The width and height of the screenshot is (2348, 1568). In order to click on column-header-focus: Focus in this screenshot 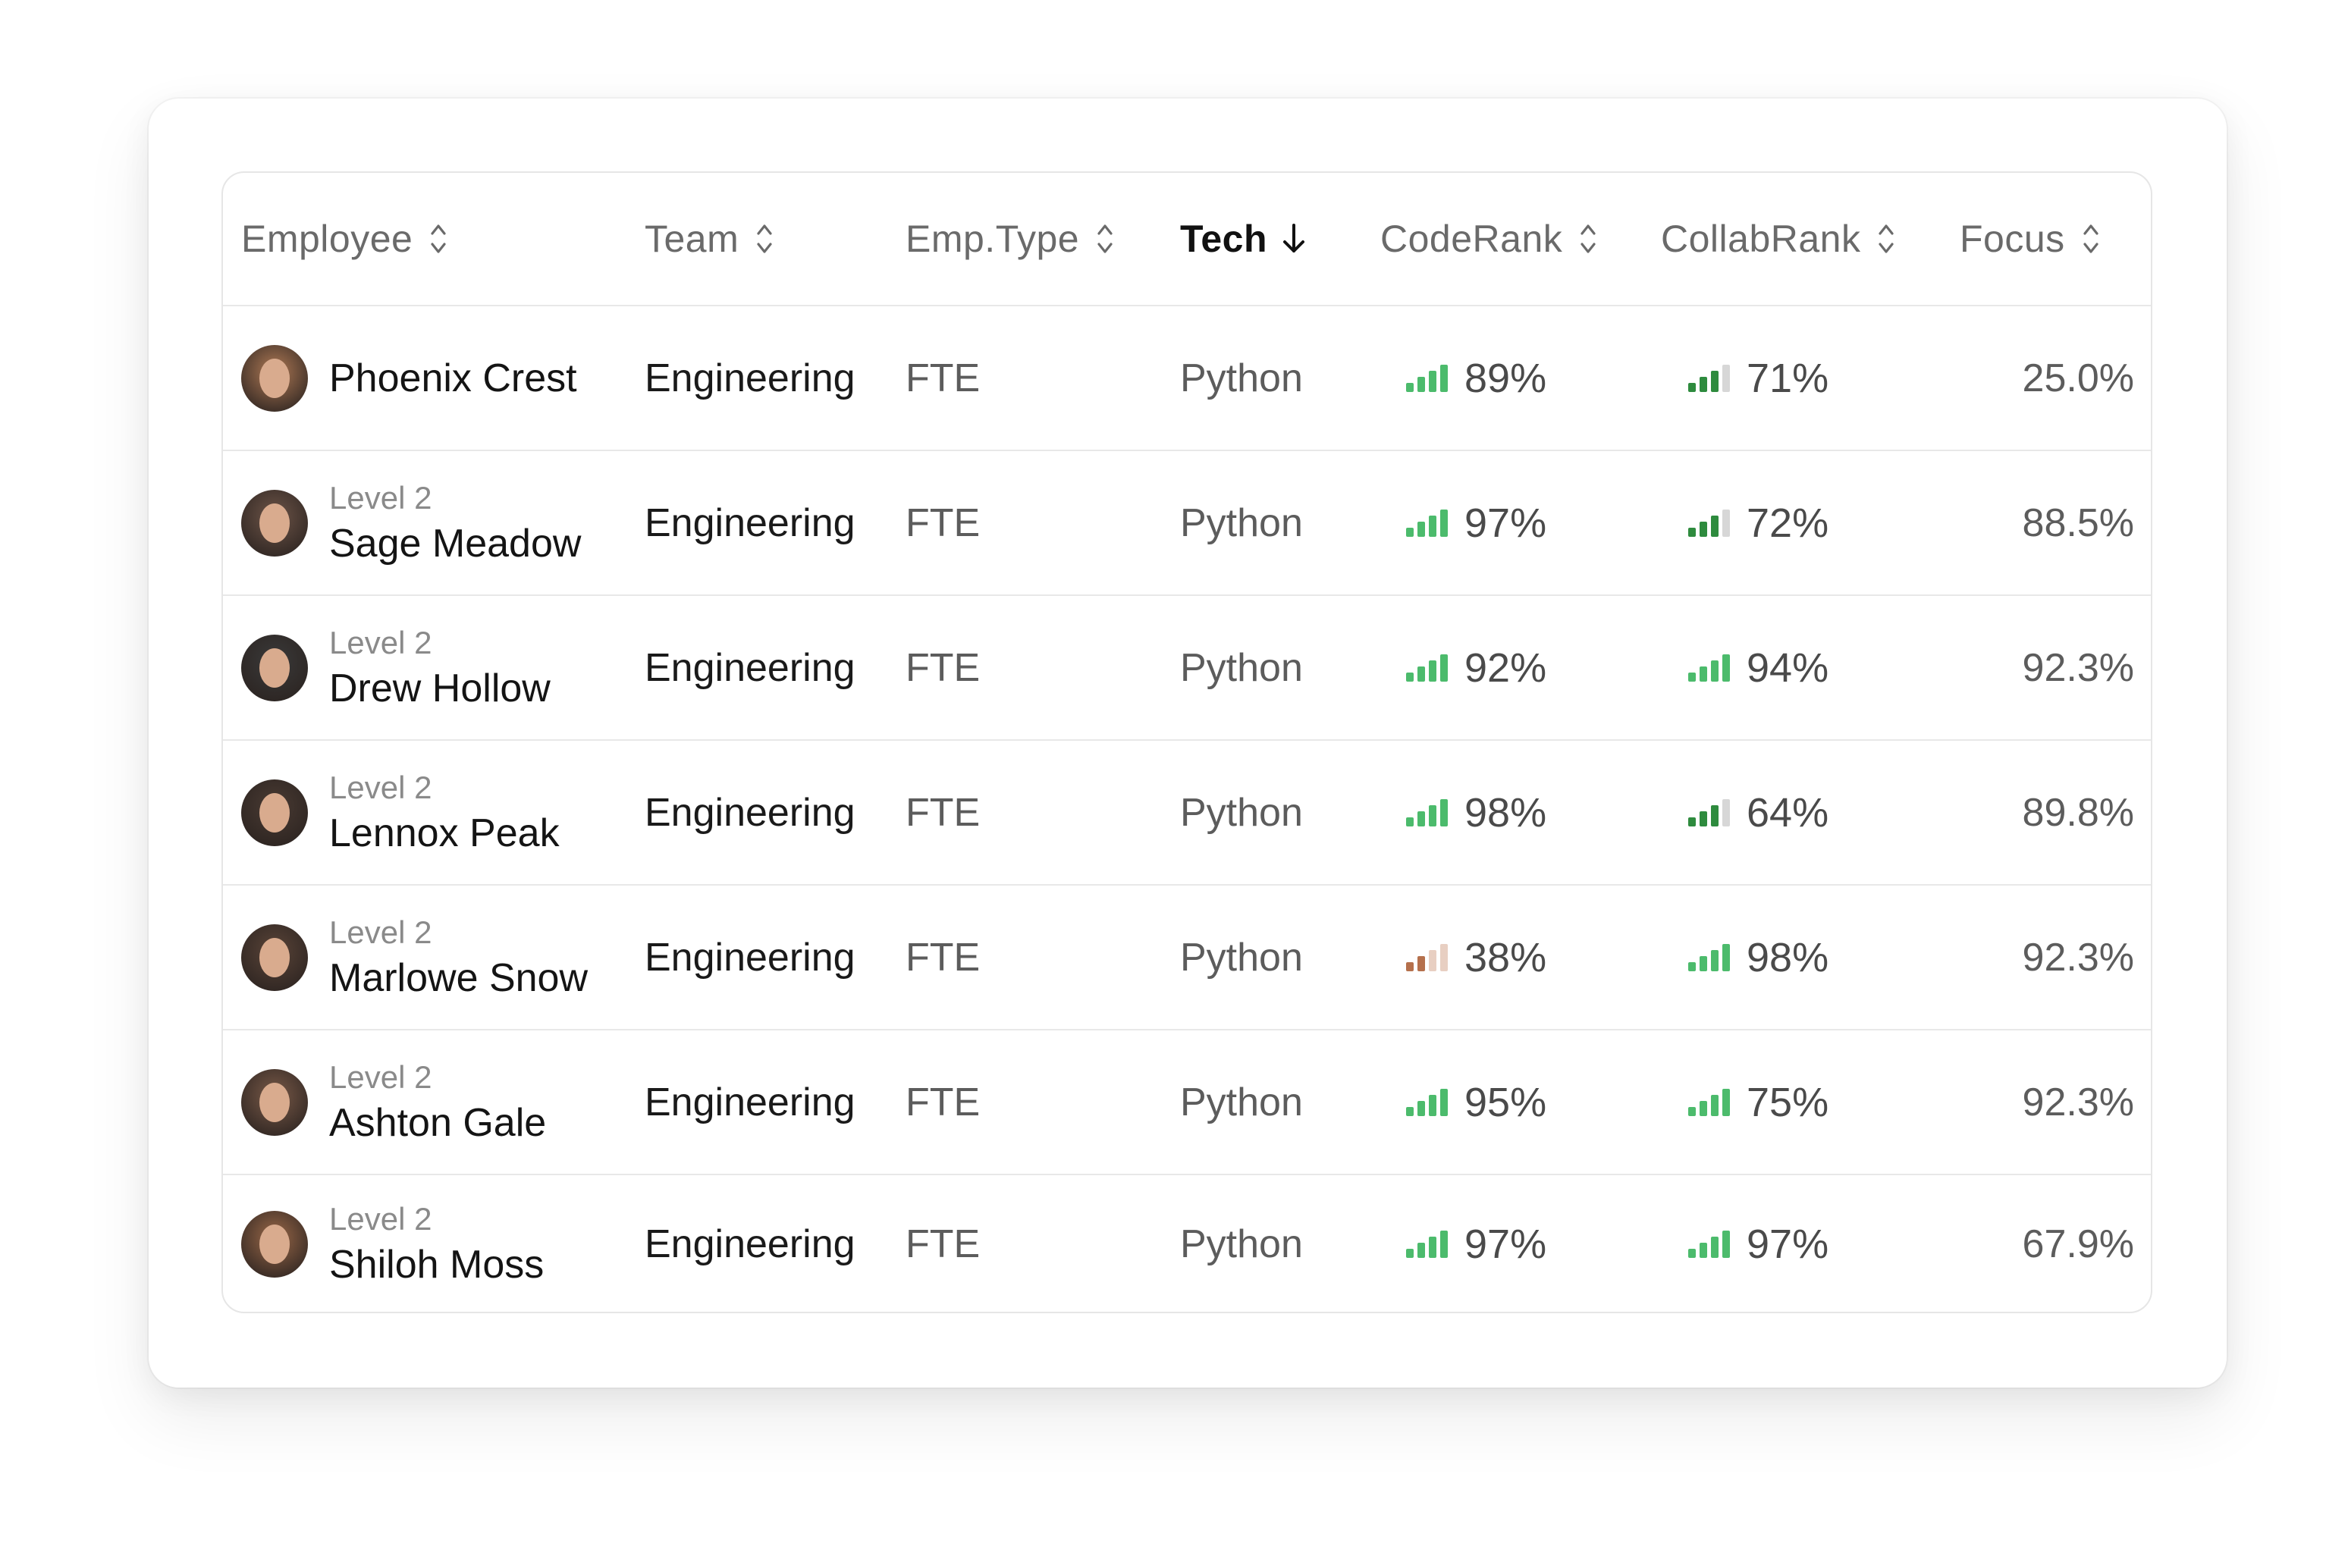, I will do `click(2030, 239)`.